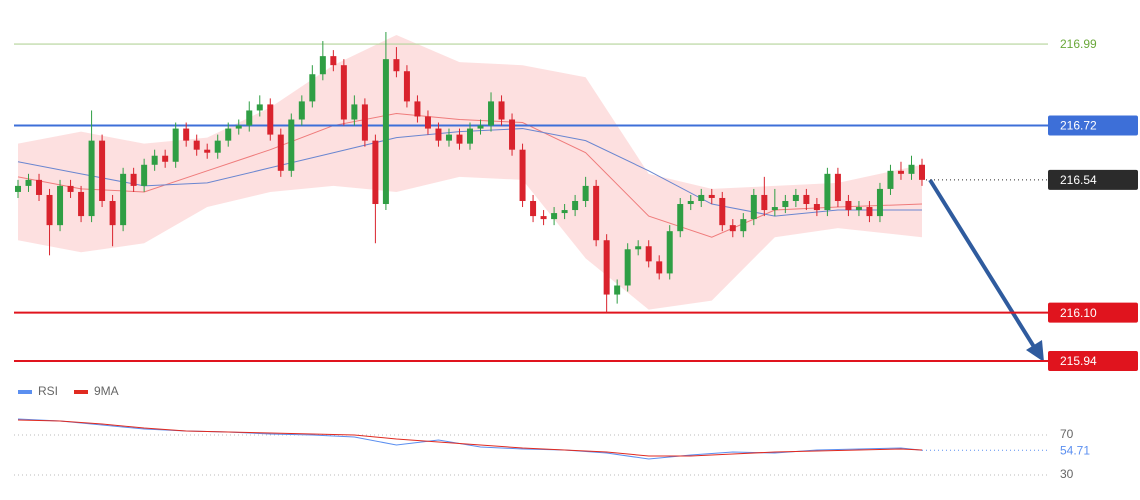 The width and height of the screenshot is (1140, 500). Describe the element at coordinates (1078, 361) in the screenshot. I see `level-label: 215.94` at that location.